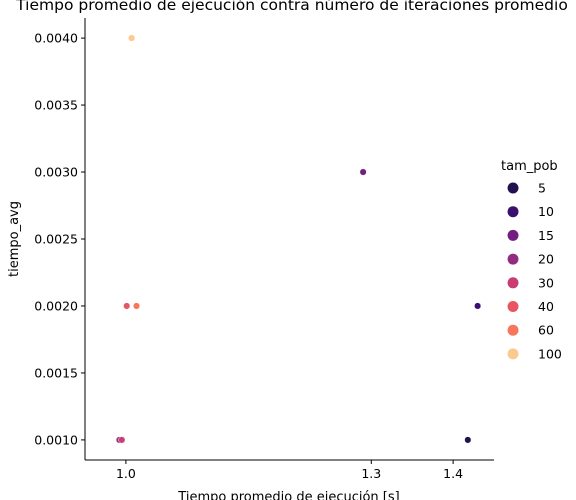  Describe the element at coordinates (546, 259) in the screenshot. I see `legend-label-20: 20` at that location.